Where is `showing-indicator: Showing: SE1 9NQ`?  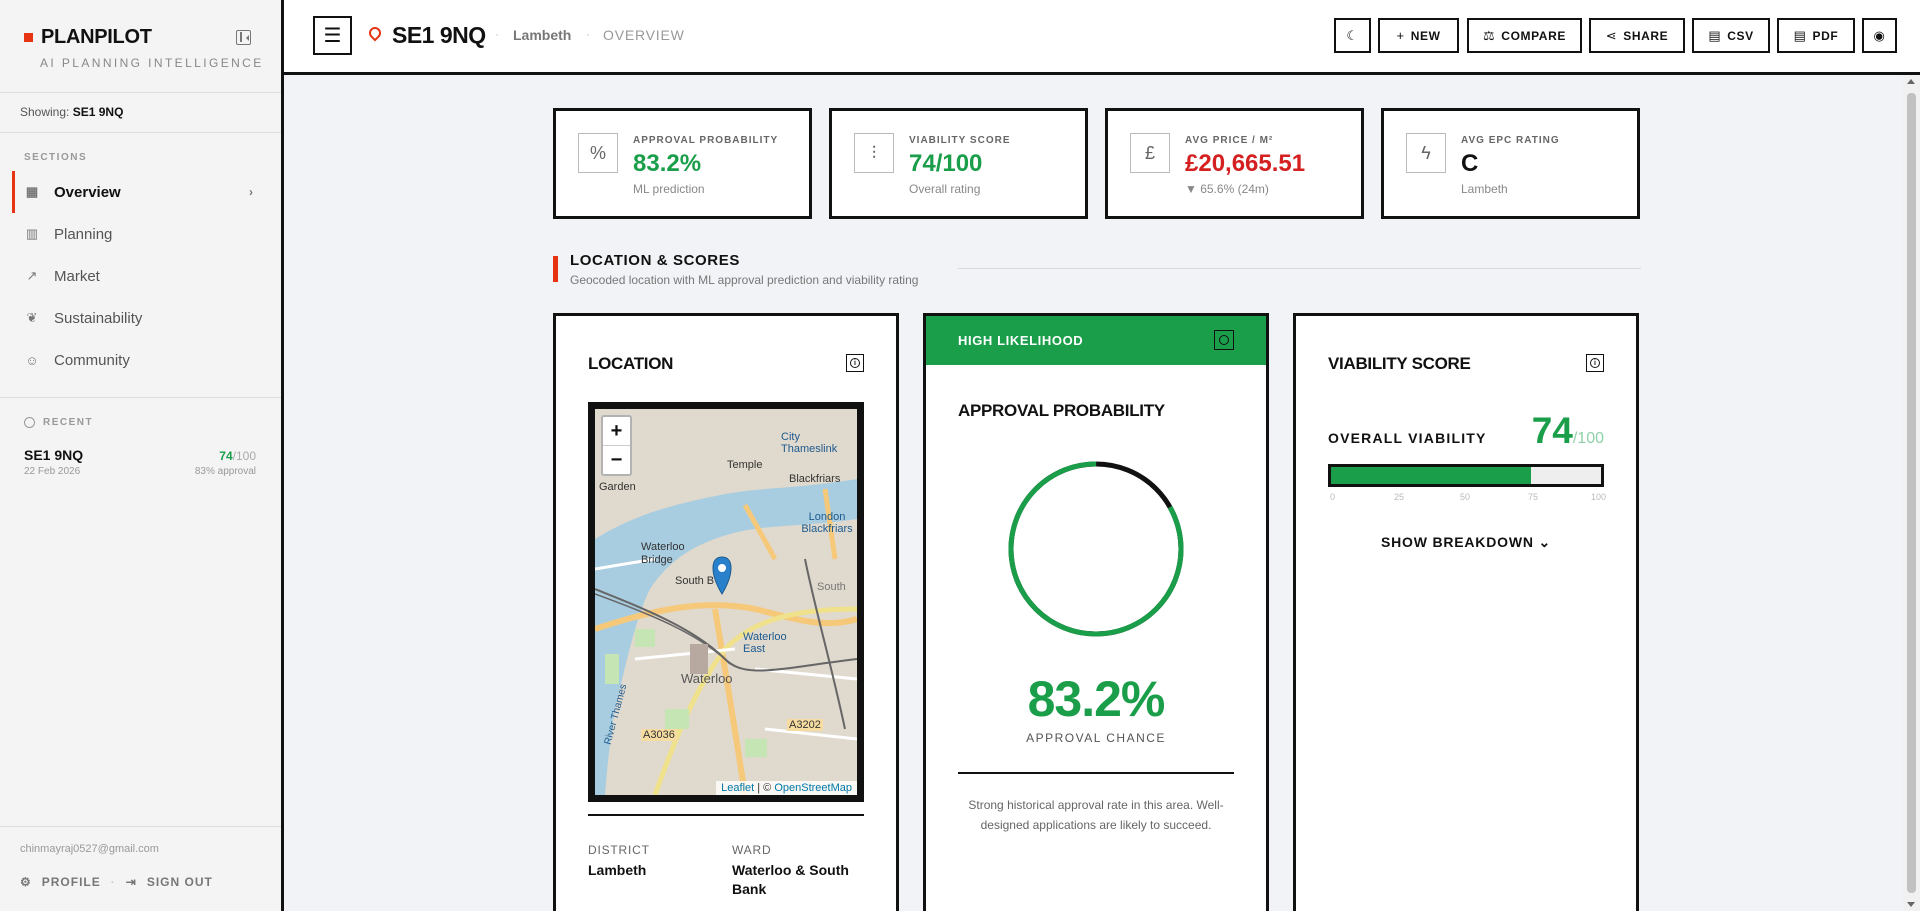 showing-indicator: Showing: SE1 9NQ is located at coordinates (140, 113).